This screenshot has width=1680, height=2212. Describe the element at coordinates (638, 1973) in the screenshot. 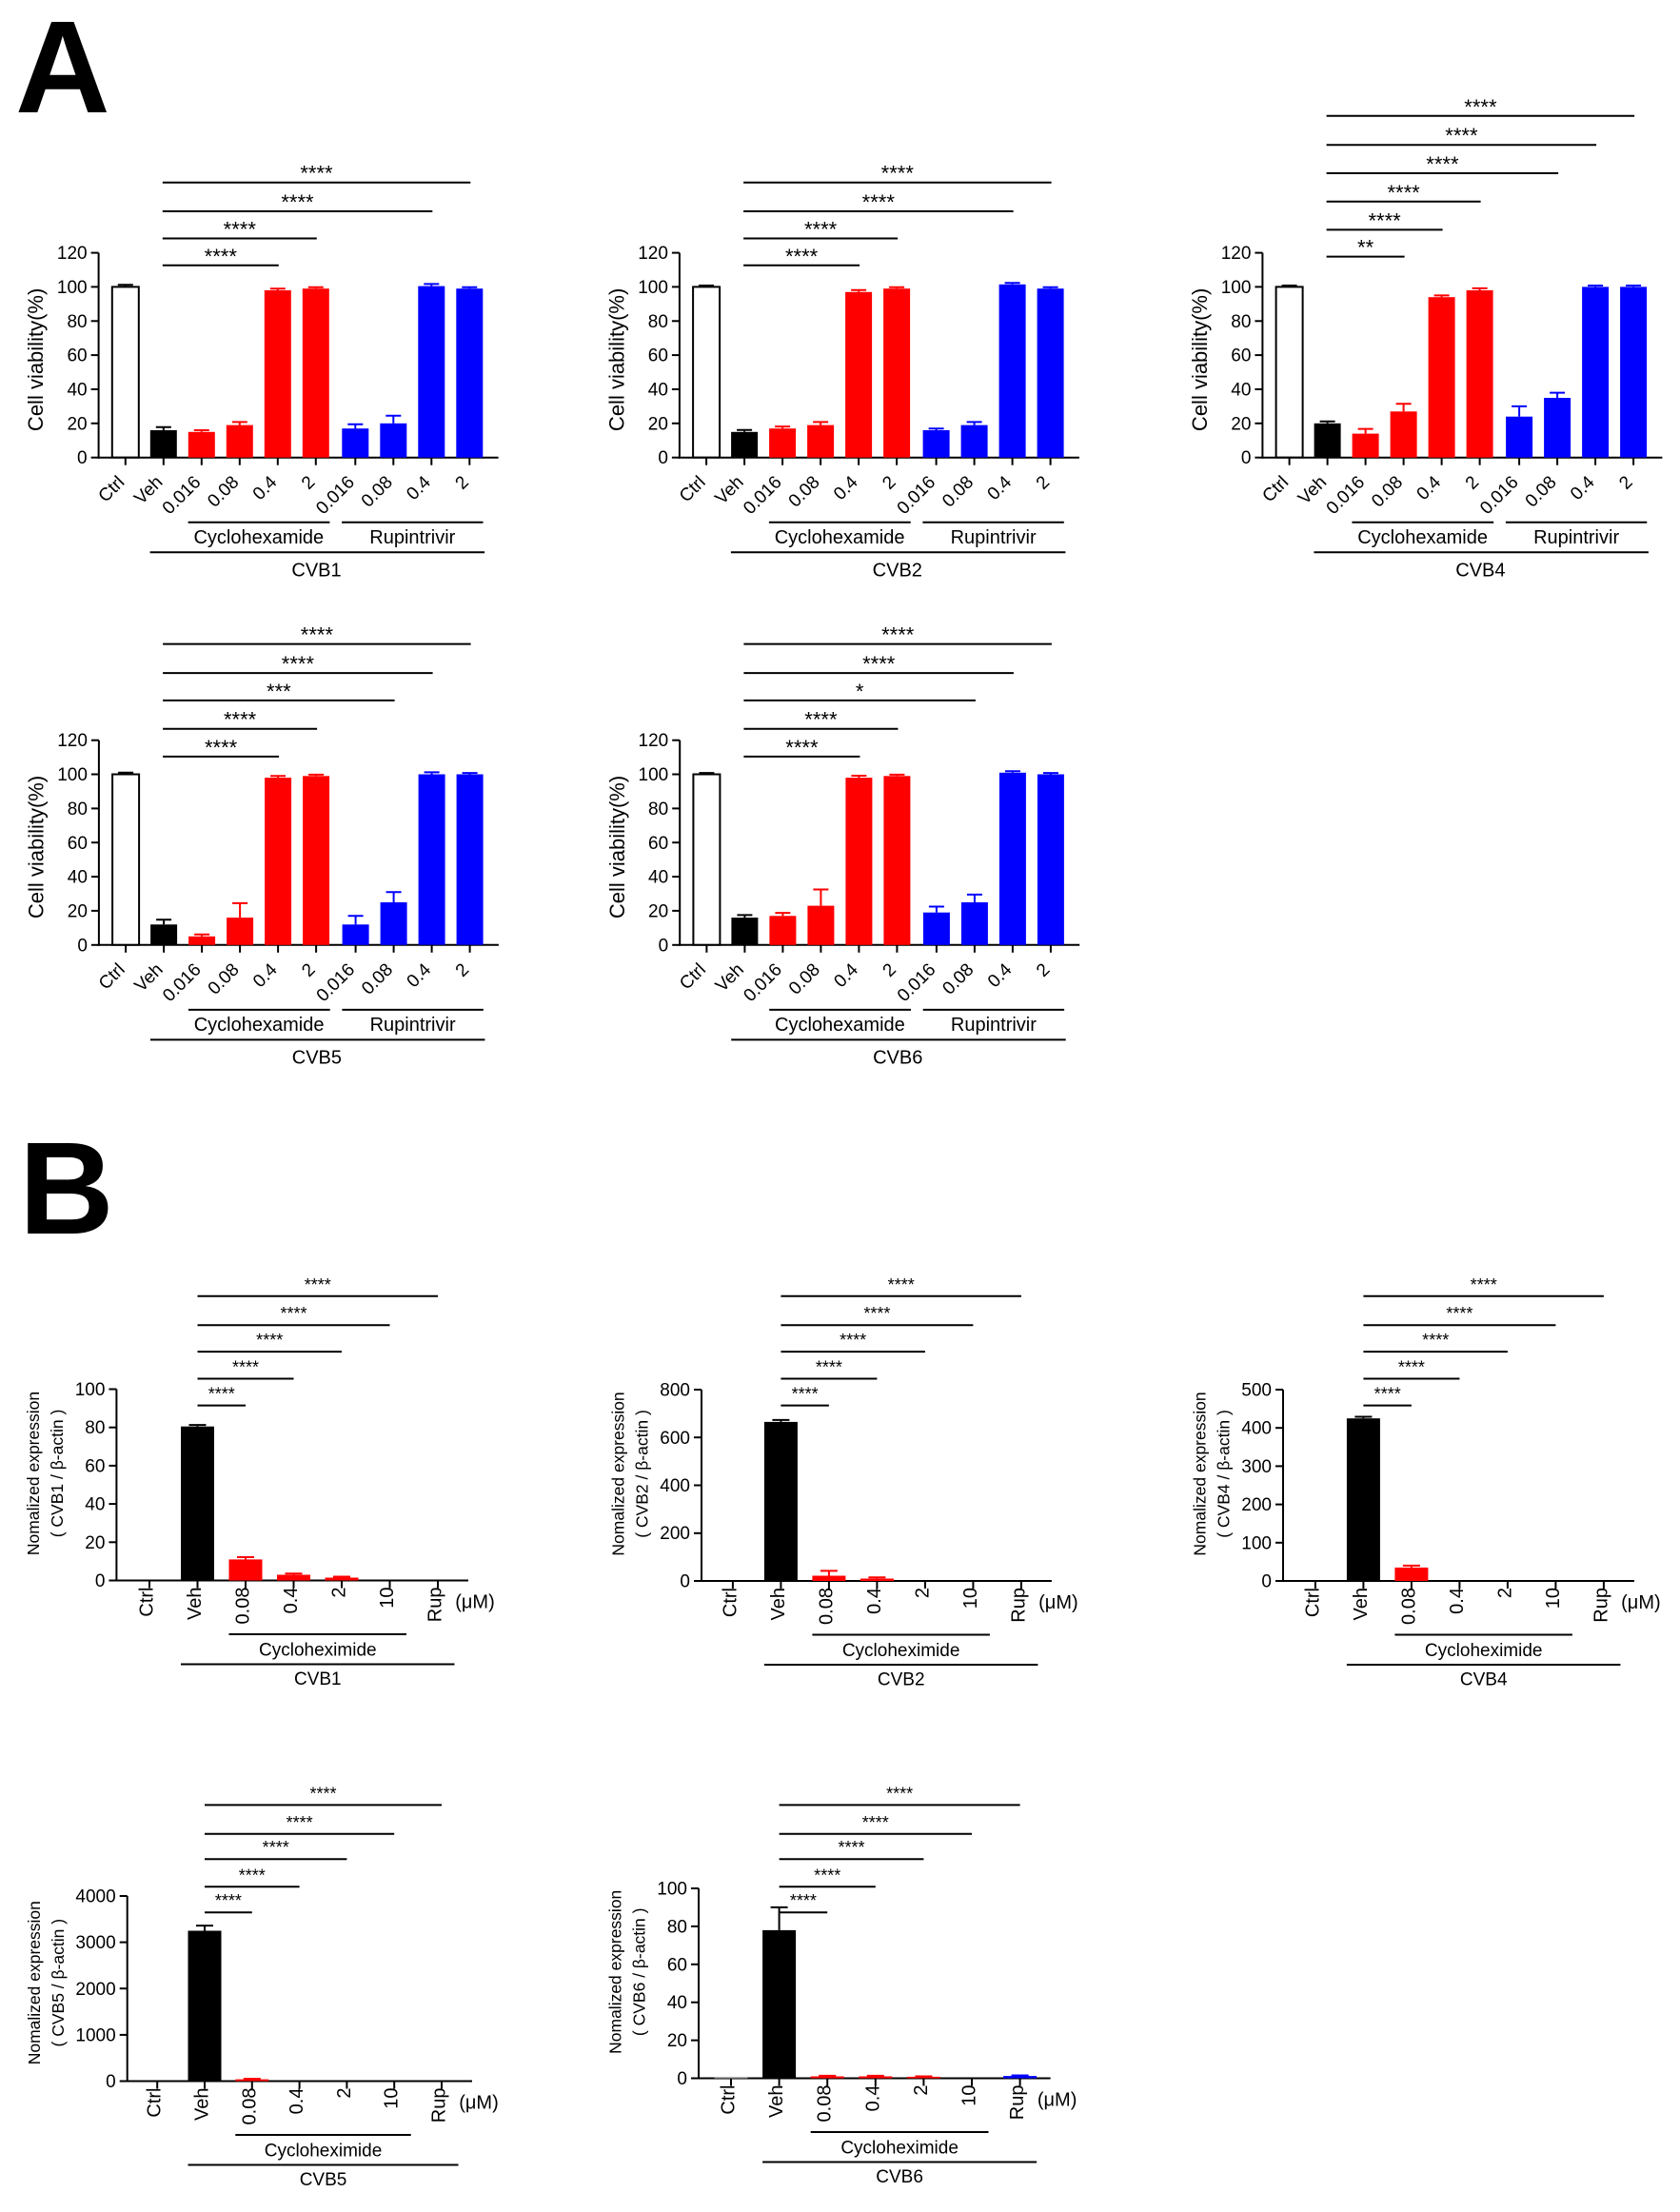

I see `svg-text: ( CVB6 / β-actin )` at that location.